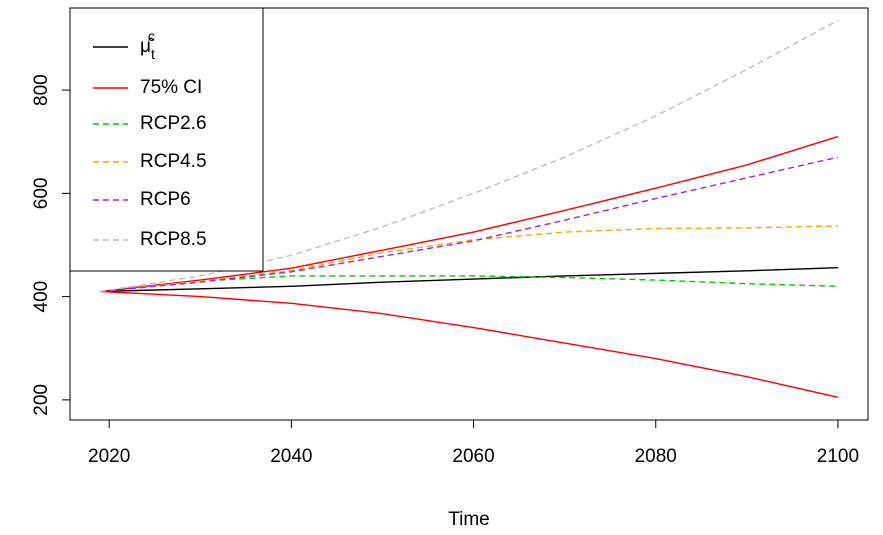 This screenshot has height=535, width=883. I want to click on legend-label: RCP2.6, so click(173, 123).